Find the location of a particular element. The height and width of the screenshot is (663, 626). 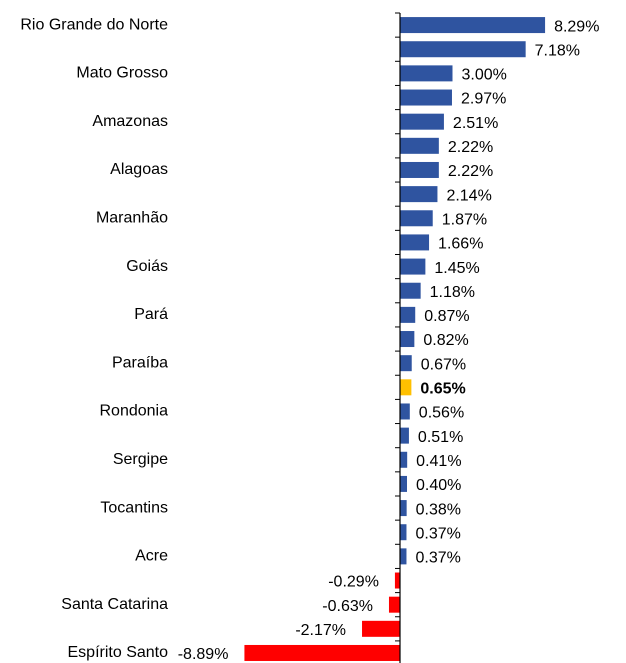

value-label: 0.65% is located at coordinates (442, 389).